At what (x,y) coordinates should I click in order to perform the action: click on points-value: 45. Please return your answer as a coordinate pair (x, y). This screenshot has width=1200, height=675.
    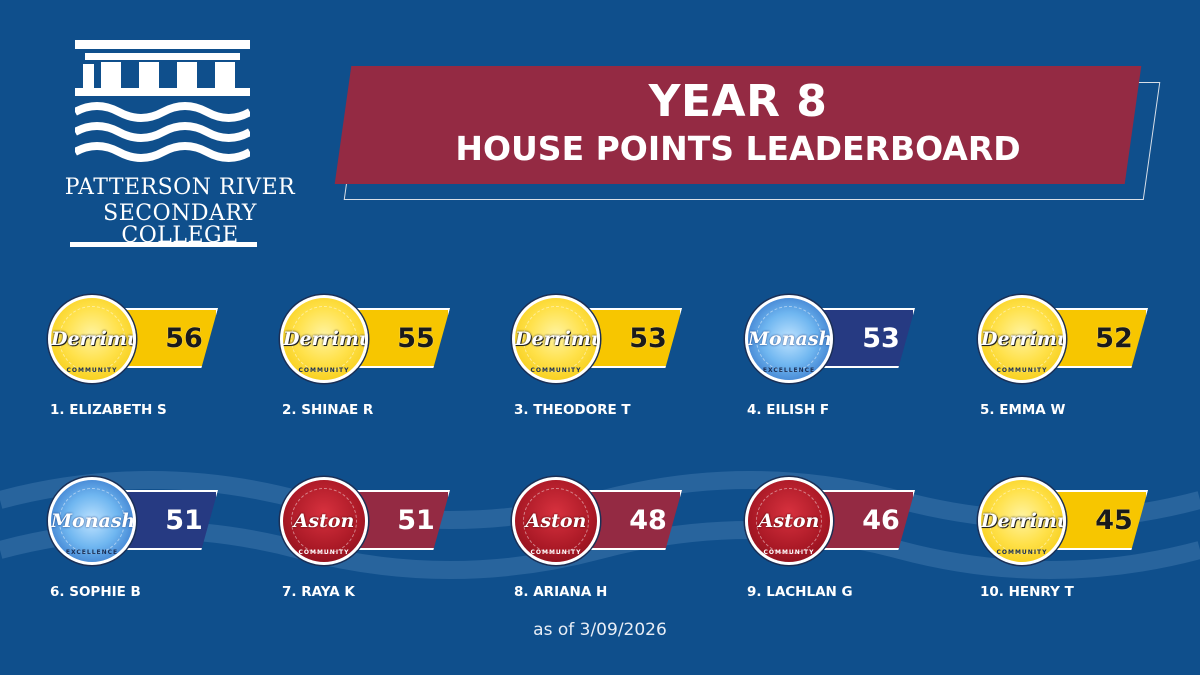
    Looking at the image, I should click on (1114, 520).